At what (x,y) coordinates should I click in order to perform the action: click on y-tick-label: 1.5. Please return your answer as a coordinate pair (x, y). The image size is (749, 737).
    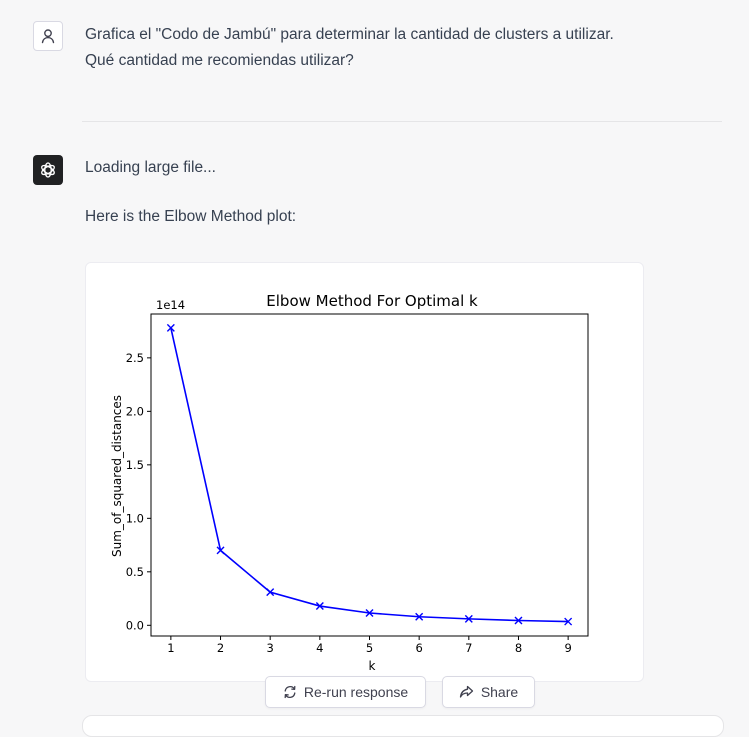
    Looking at the image, I should click on (135, 465).